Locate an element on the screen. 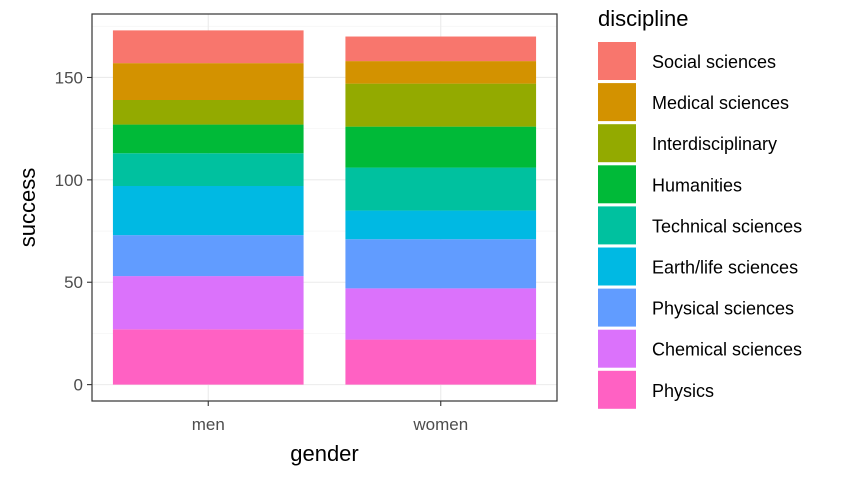 Image resolution: width=857 pixels, height=479 pixels. legend-label: Medical sciences is located at coordinates (720, 103).